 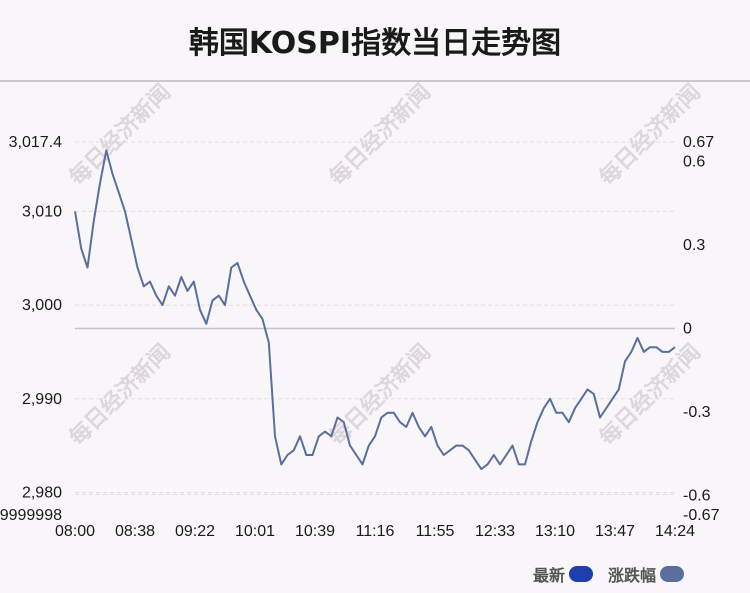 What do you see at coordinates (75, 531) in the screenshot?
I see `x-tick-label: 08:00` at bounding box center [75, 531].